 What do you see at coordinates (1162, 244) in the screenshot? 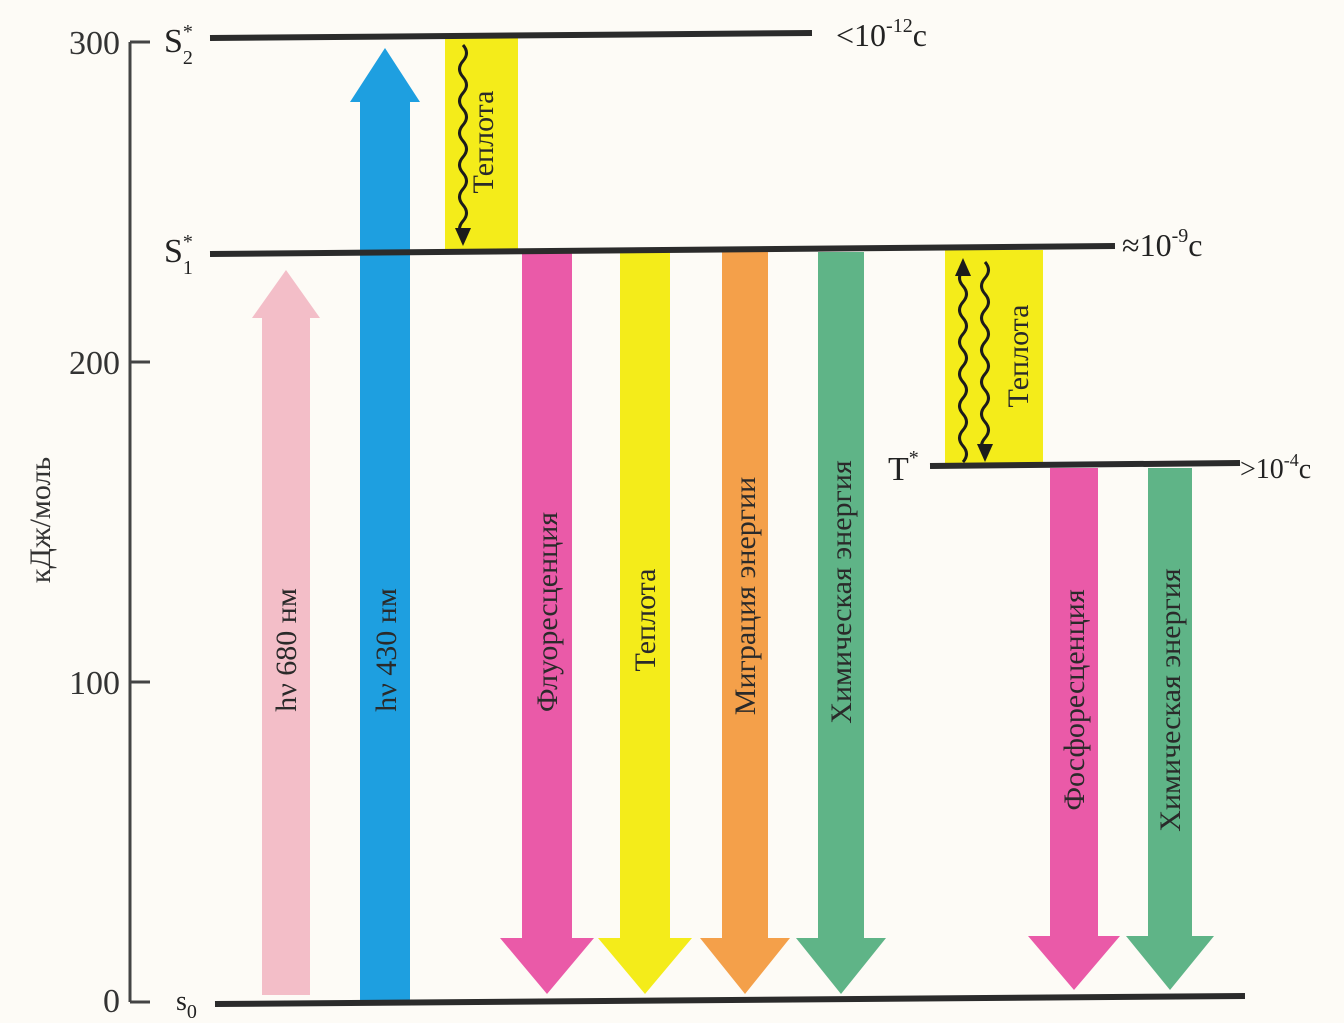
I see `lifetime-s1: ≈10-9c` at bounding box center [1162, 244].